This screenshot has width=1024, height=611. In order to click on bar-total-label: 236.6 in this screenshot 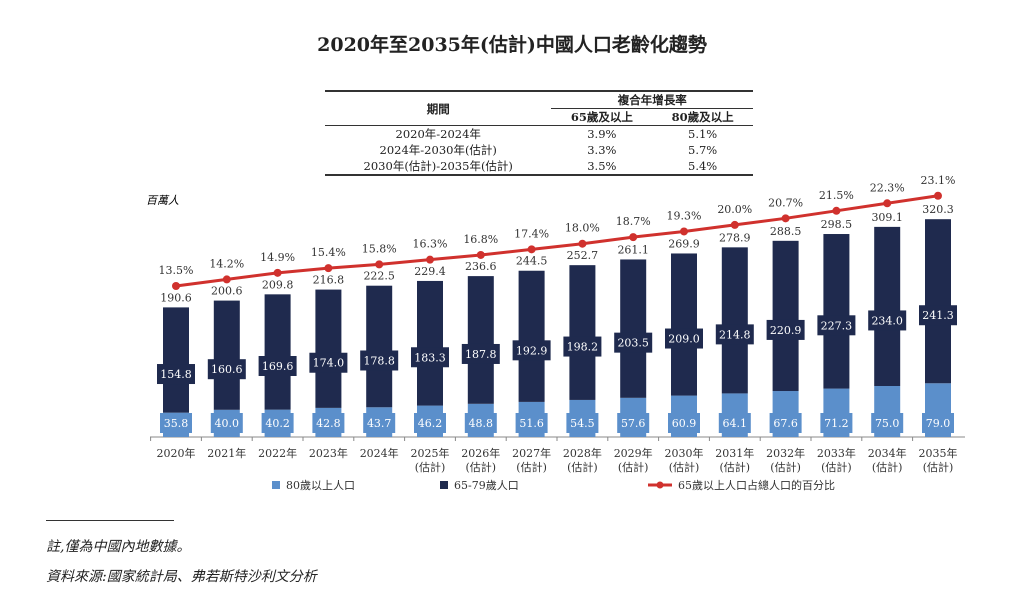, I will do `click(481, 266)`.